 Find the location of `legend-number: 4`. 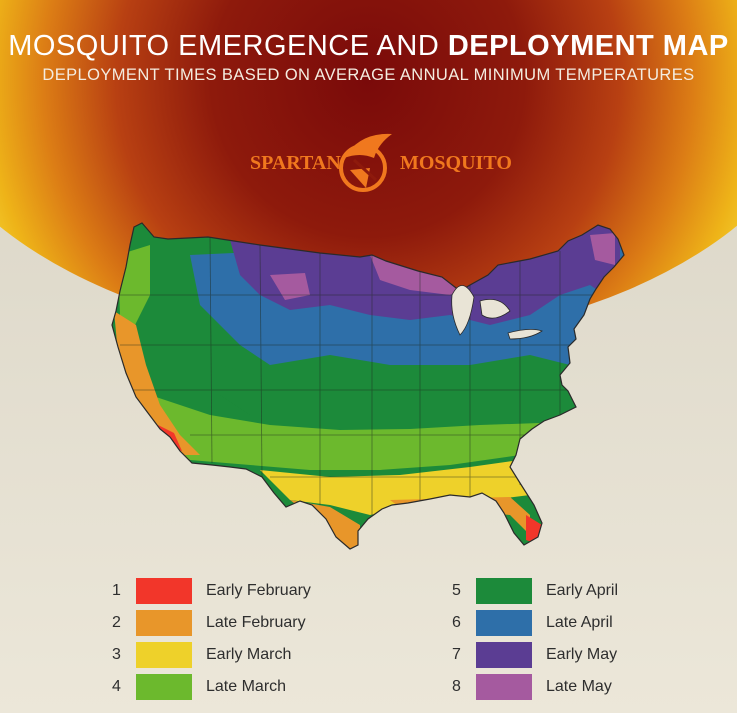

legend-number: 4 is located at coordinates (116, 686).